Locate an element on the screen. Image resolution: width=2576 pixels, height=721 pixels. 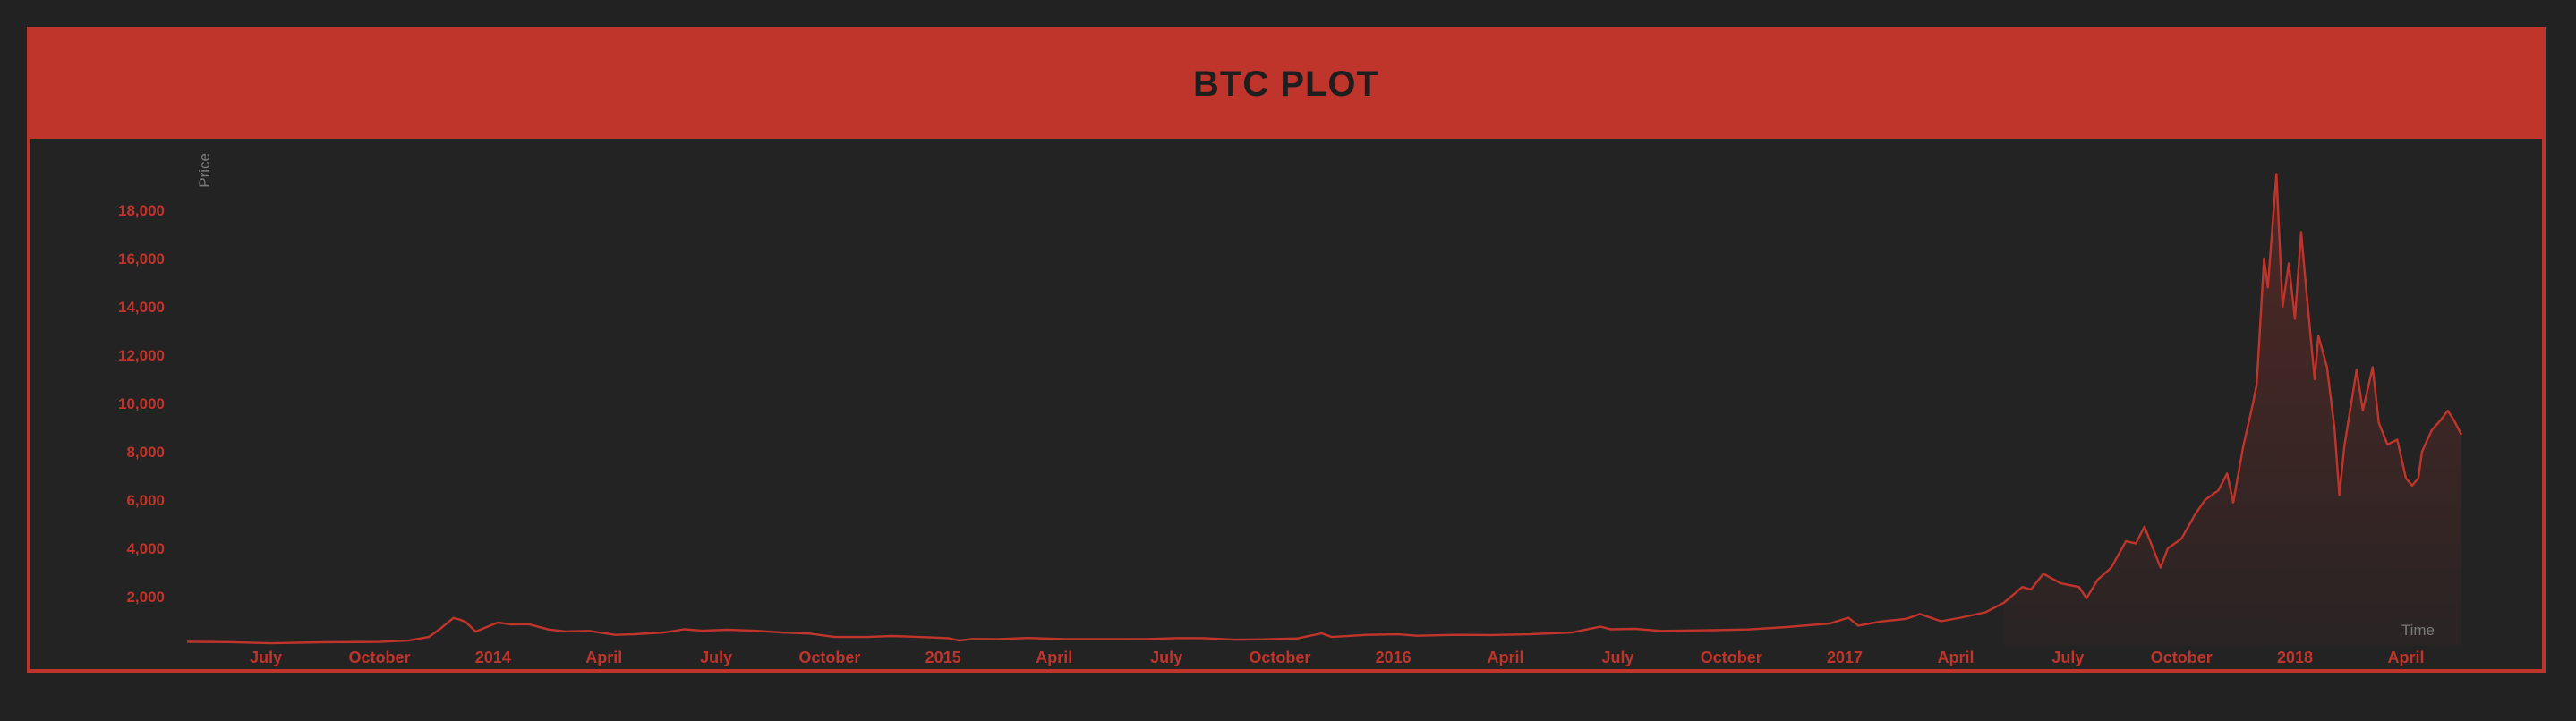
x-tick-label: 2016 is located at coordinates (1394, 657).